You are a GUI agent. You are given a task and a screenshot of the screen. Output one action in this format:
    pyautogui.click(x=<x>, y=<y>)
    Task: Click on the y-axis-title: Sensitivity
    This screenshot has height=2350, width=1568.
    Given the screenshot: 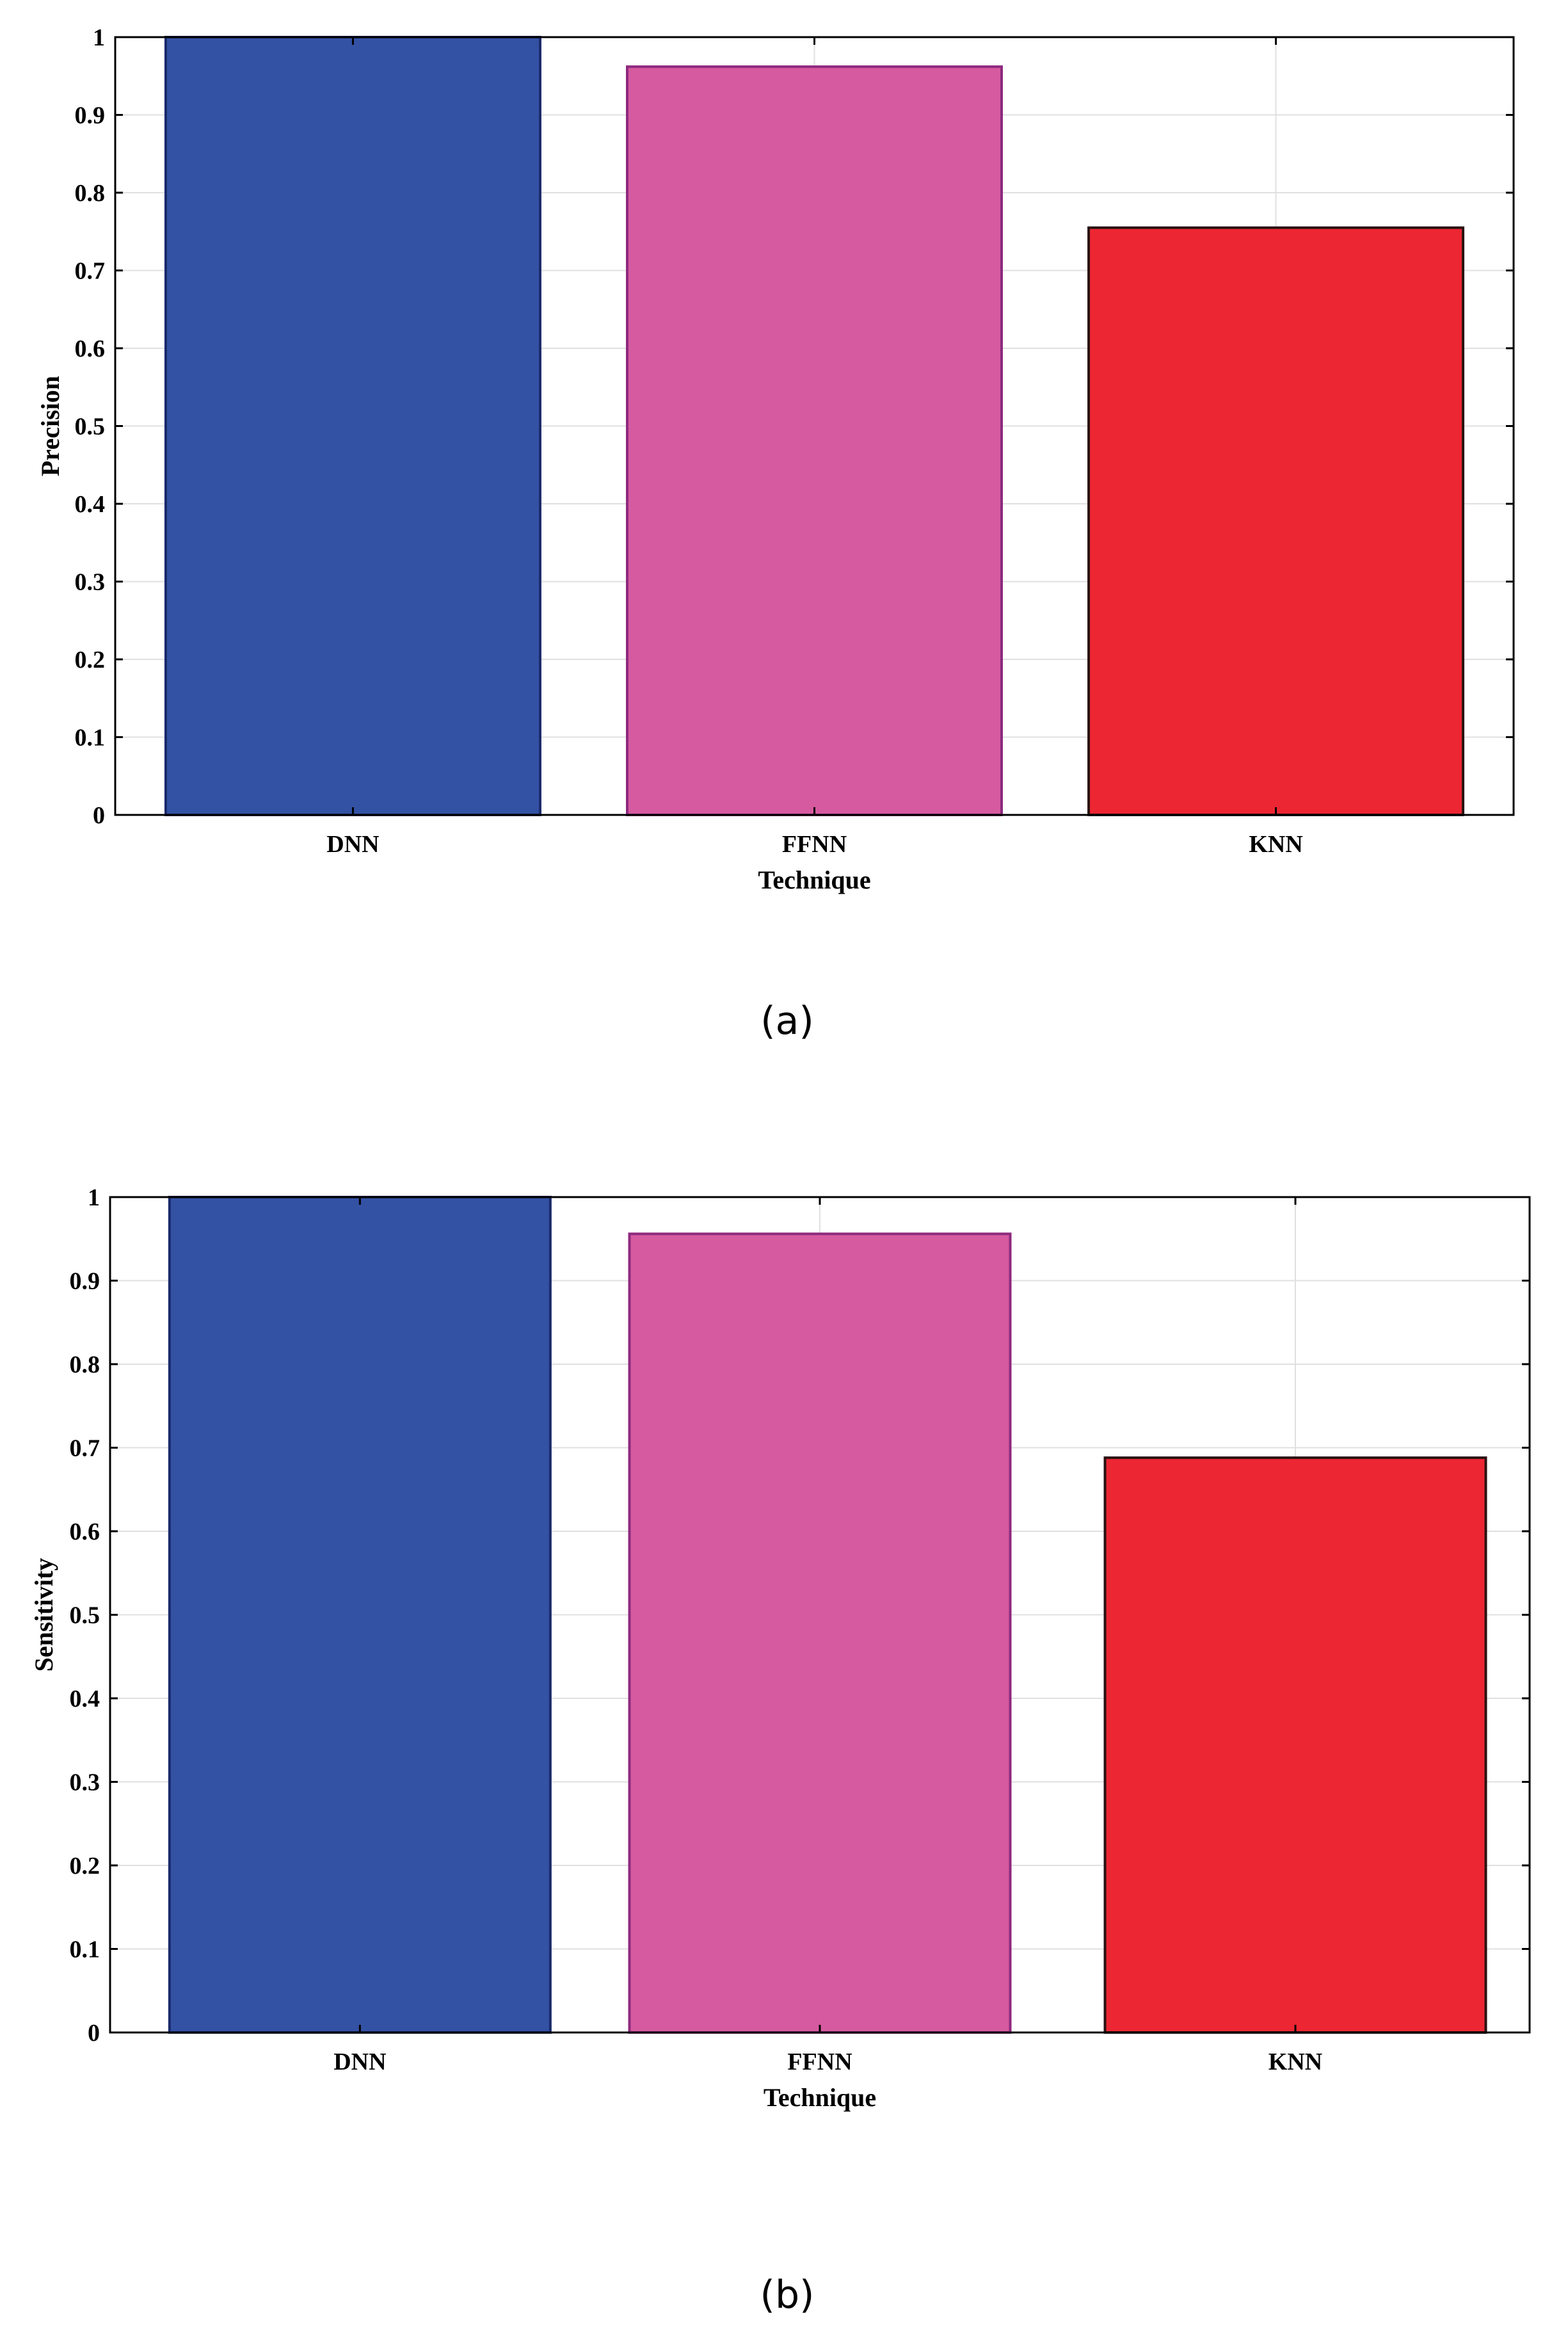 What is the action you would take?
    pyautogui.click(x=43, y=1615)
    